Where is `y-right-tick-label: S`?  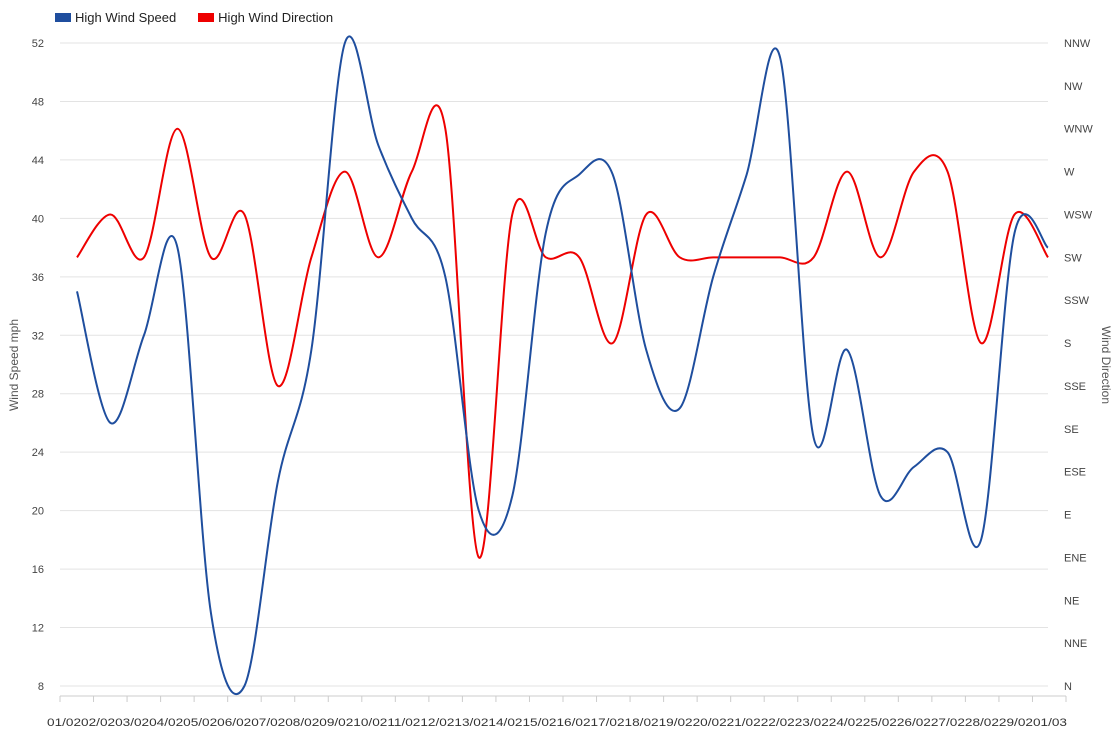 y-right-tick-label: S is located at coordinates (1067, 344).